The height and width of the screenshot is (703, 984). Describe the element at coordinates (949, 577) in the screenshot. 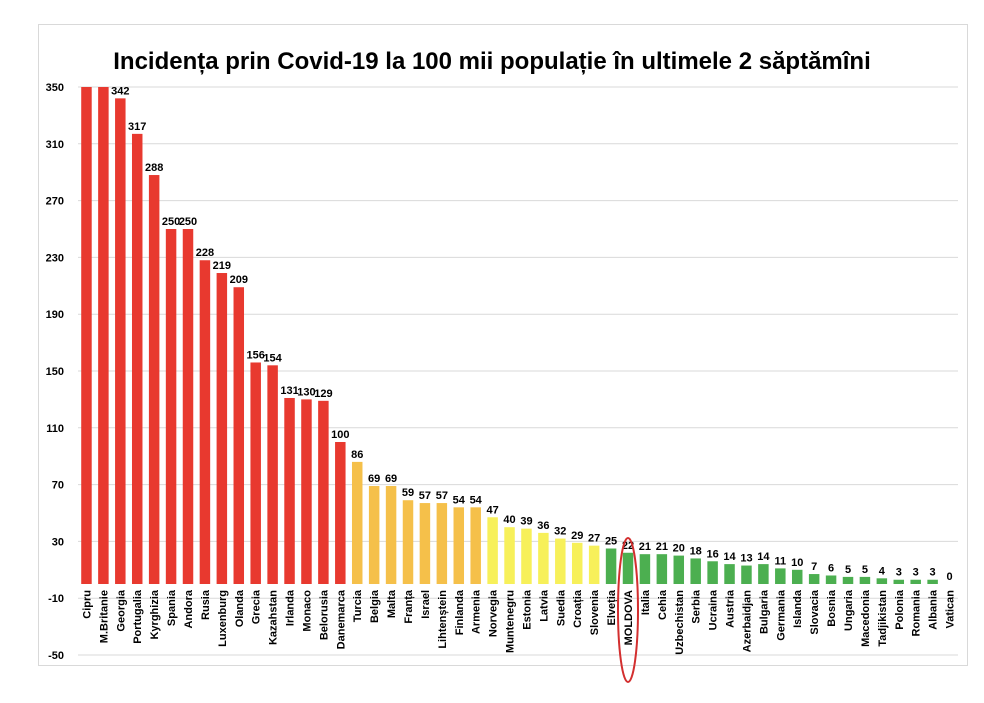

I see `data-label: 0` at that location.